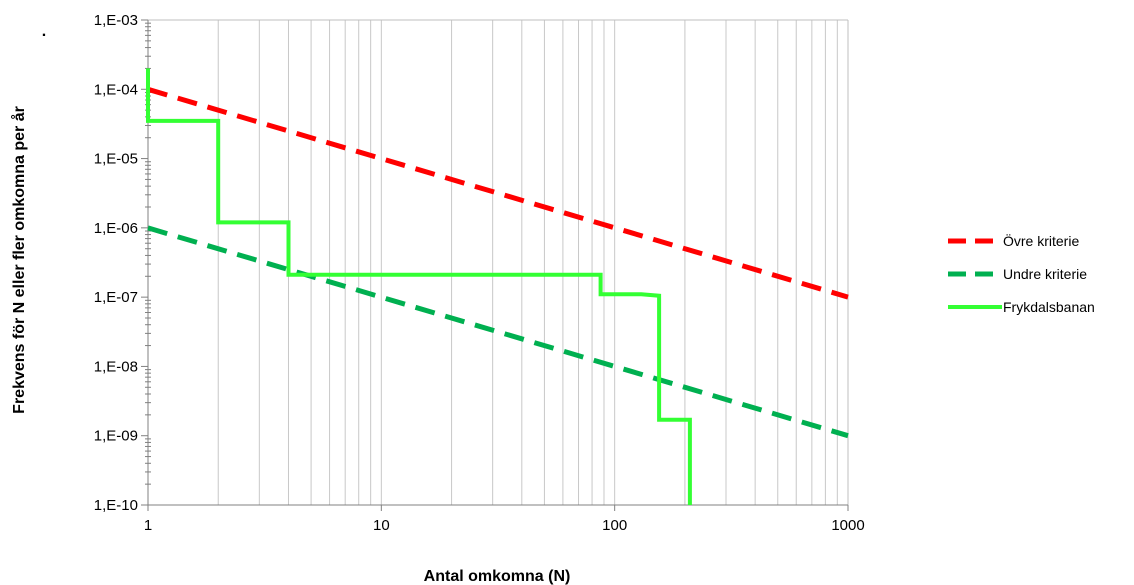 This screenshot has height=585, width=1134. Describe the element at coordinates (116, 505) in the screenshot. I see `y-tick-label: 1,E-10` at that location.